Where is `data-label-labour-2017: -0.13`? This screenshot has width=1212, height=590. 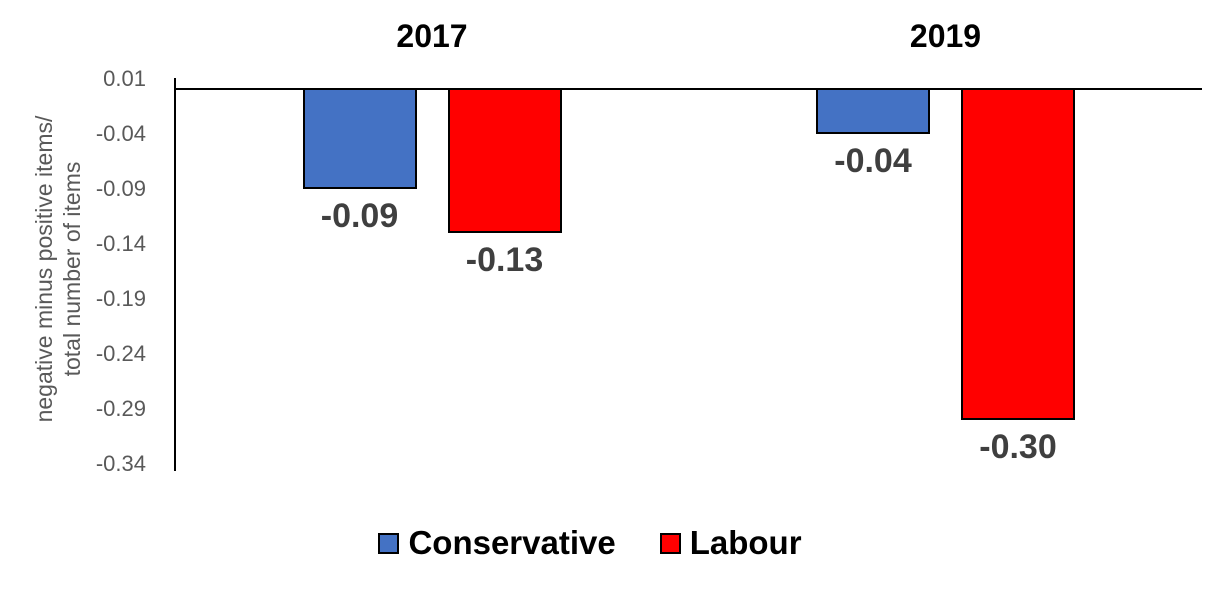 data-label-labour-2017: -0.13 is located at coordinates (504, 260).